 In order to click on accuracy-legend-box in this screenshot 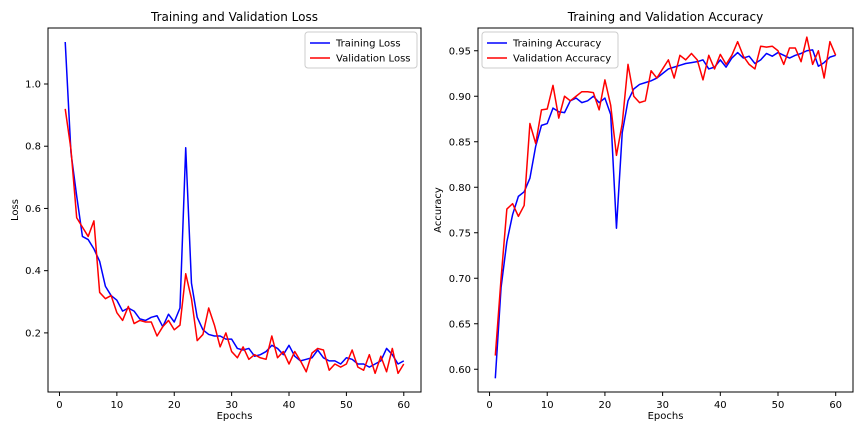, I will do `click(550, 50)`.